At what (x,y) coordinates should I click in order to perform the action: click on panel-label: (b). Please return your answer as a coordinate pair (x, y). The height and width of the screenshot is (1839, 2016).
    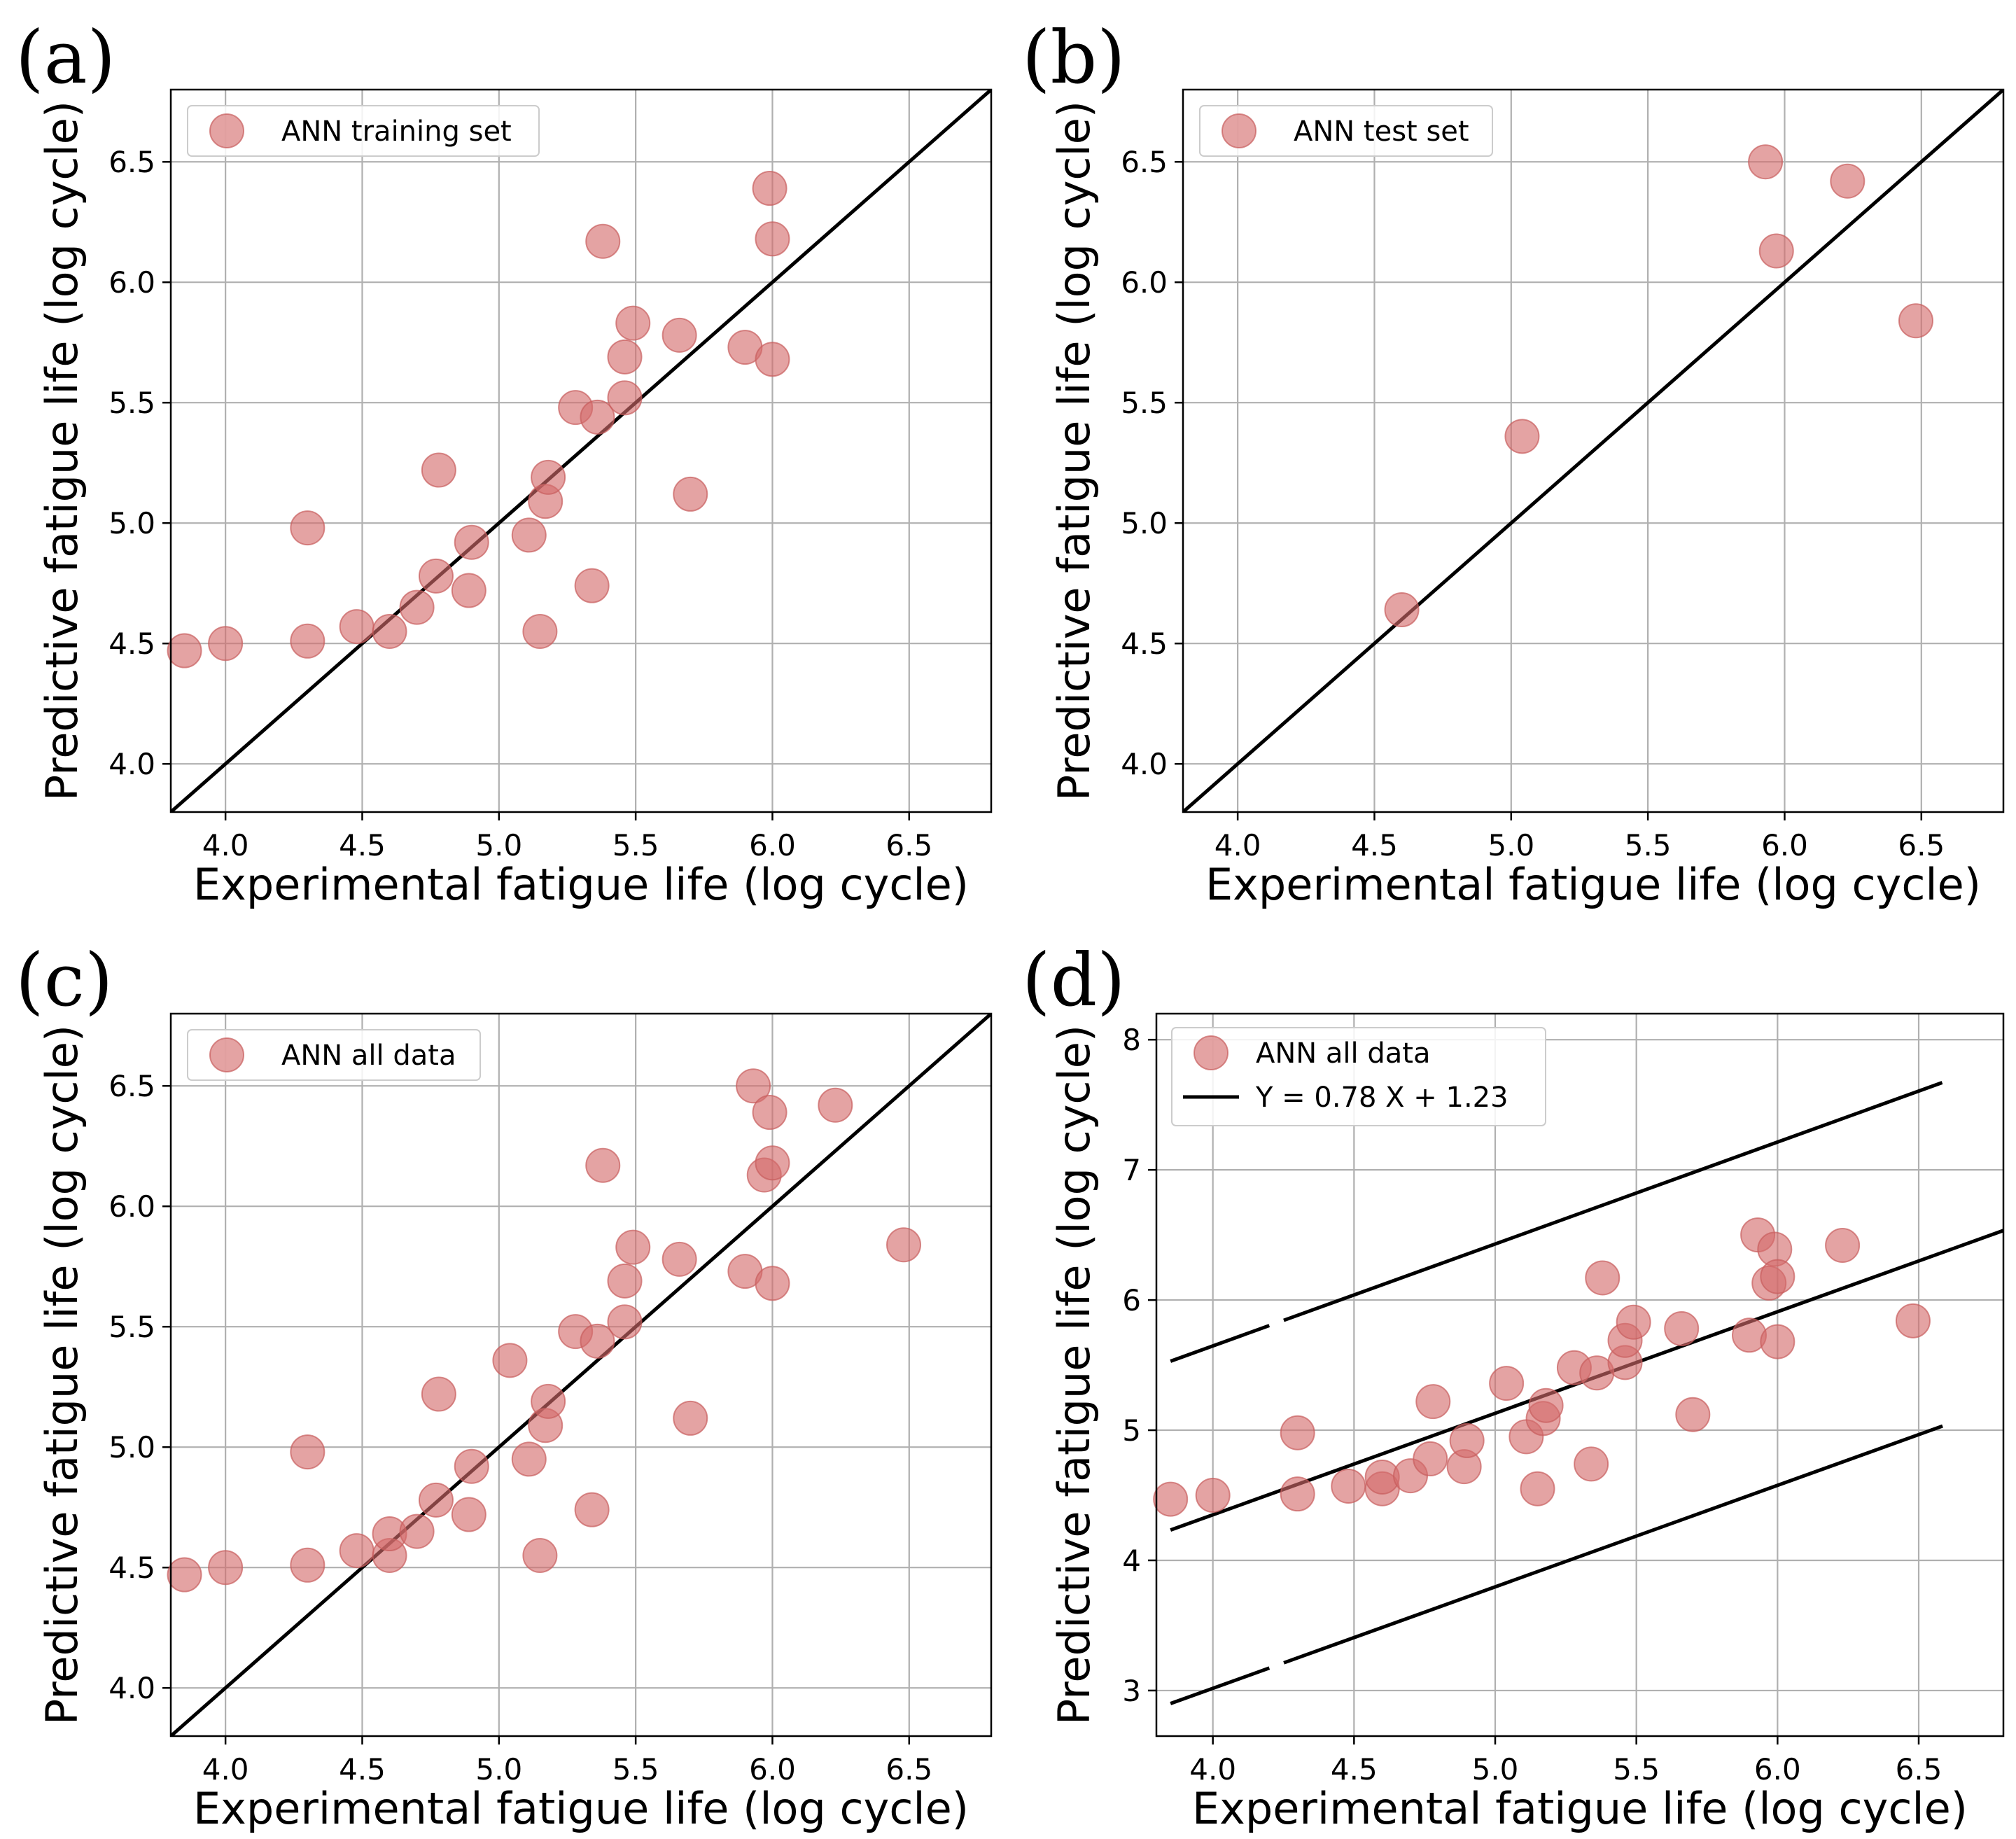
    Looking at the image, I should click on (1074, 57).